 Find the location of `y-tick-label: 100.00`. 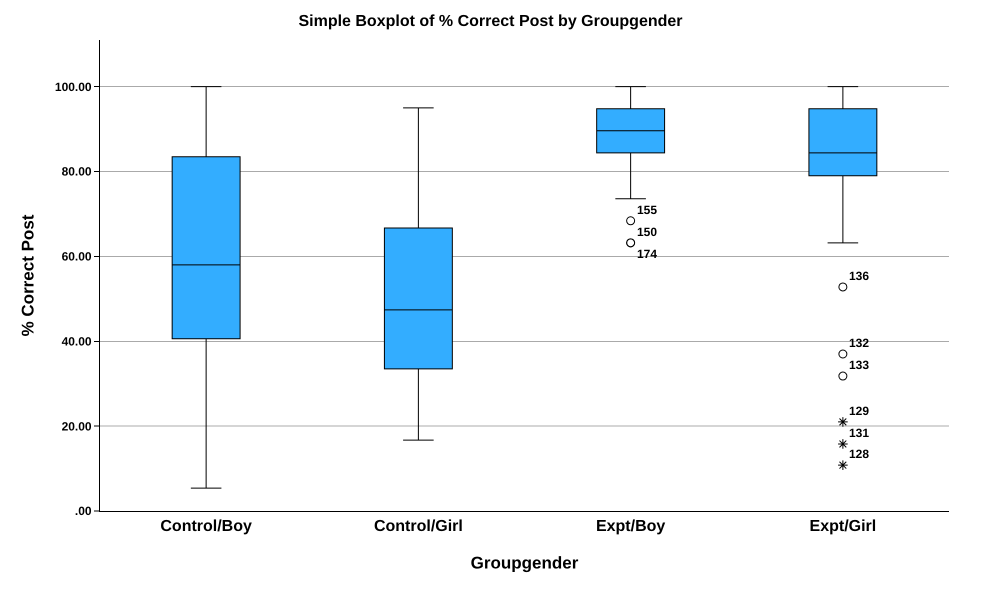

y-tick-label: 100.00 is located at coordinates (73, 87).